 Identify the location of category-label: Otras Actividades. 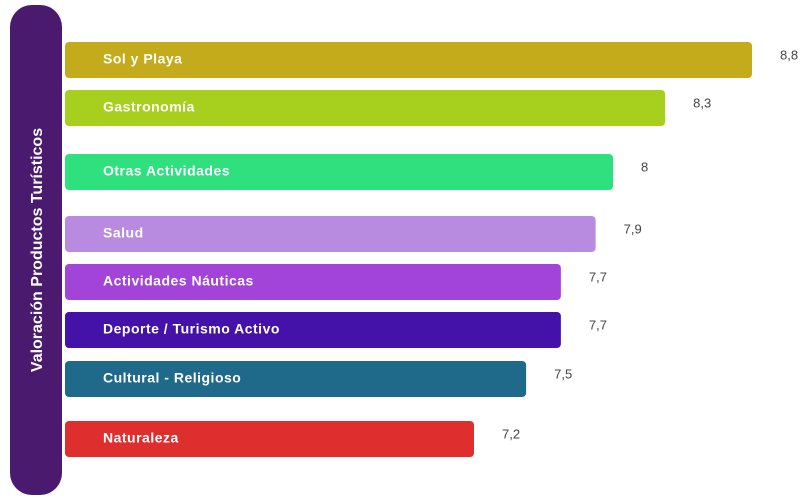
(166, 171).